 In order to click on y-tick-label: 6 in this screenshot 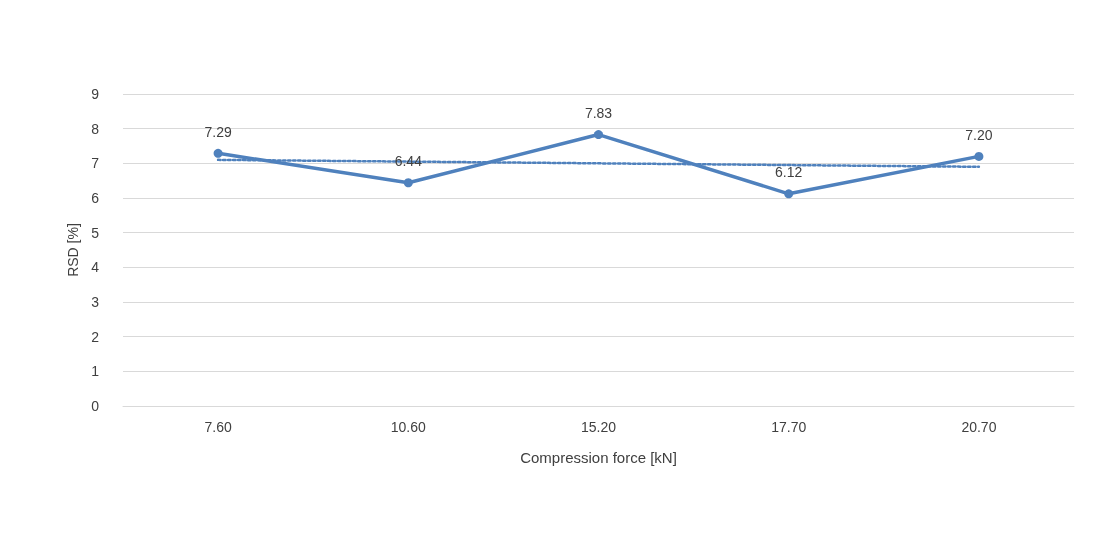, I will do `click(95, 198)`.